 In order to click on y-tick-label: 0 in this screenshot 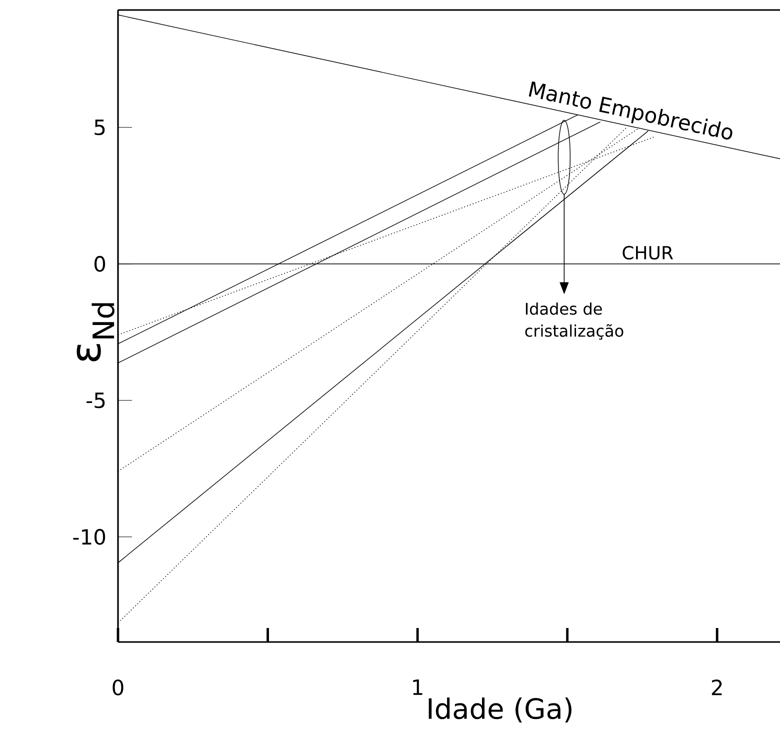, I will do `click(100, 264)`.